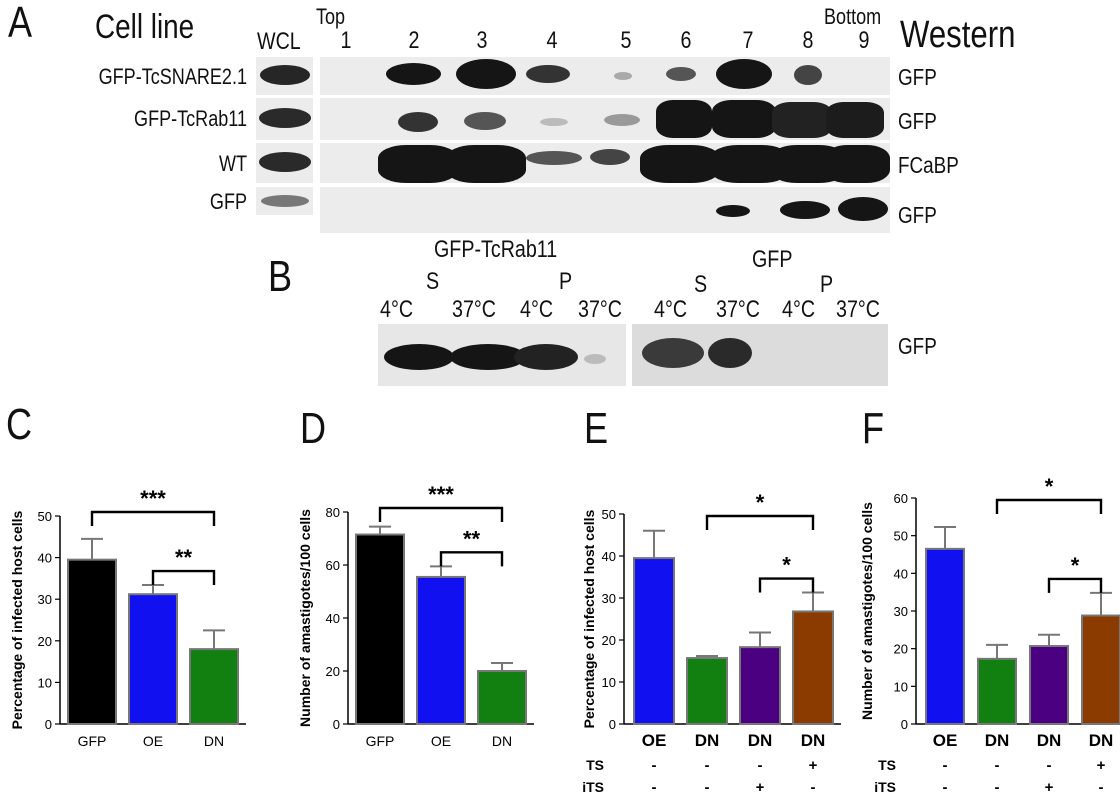  What do you see at coordinates (686, 40) in the screenshot?
I see `fraction-label: 6` at bounding box center [686, 40].